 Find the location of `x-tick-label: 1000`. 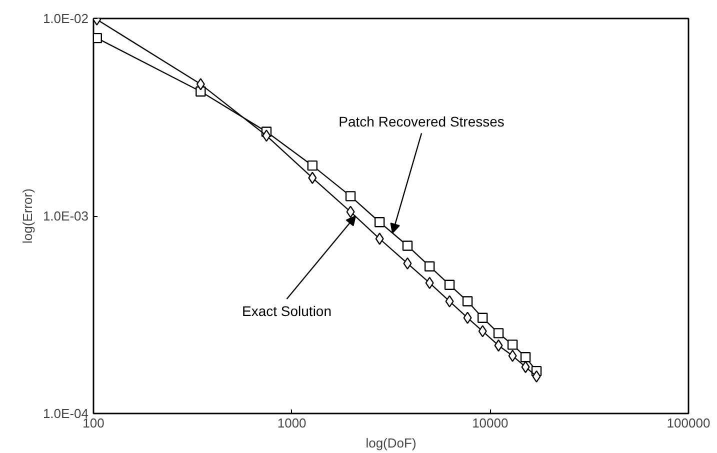

x-tick-label: 1000 is located at coordinates (291, 423).